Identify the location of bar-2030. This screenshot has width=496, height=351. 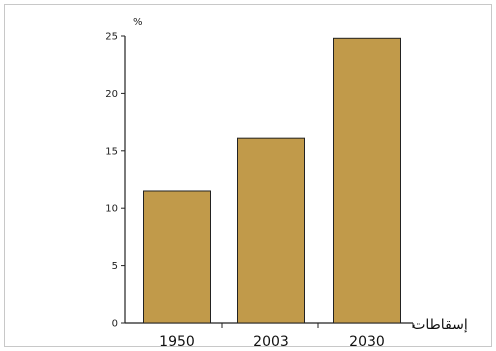
(367, 180).